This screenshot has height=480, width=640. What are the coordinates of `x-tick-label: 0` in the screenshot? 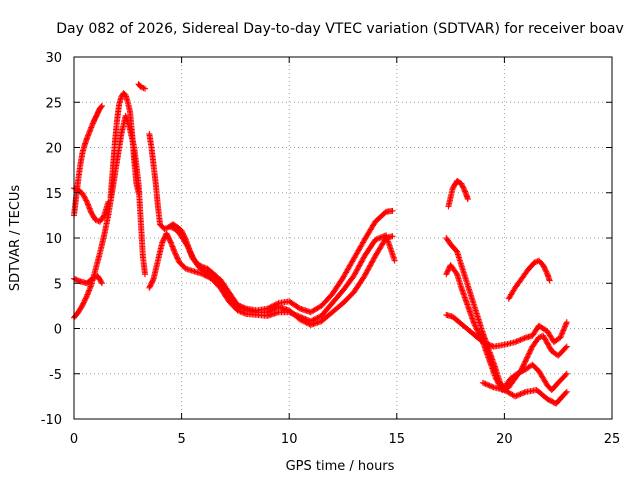 It's located at (74, 439).